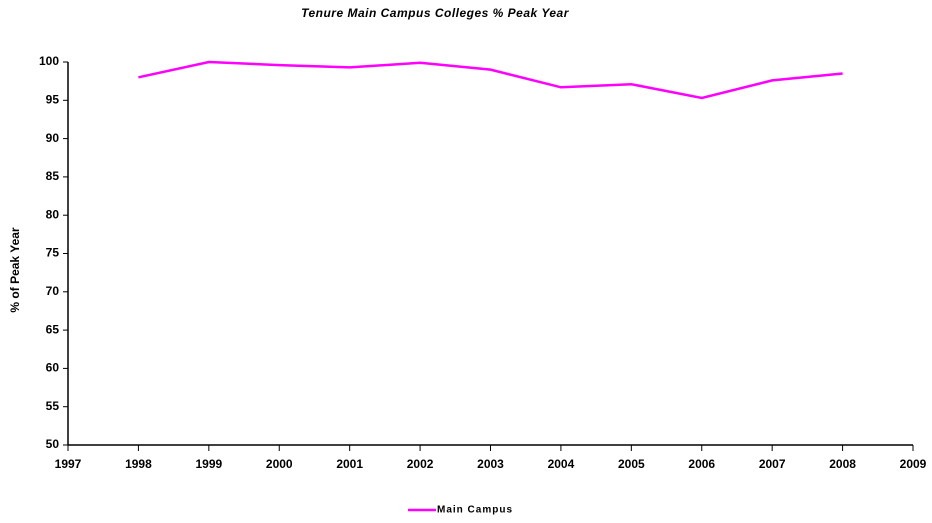 The height and width of the screenshot is (523, 932). Describe the element at coordinates (49, 61) in the screenshot. I see `y-tick-label: 100` at that location.